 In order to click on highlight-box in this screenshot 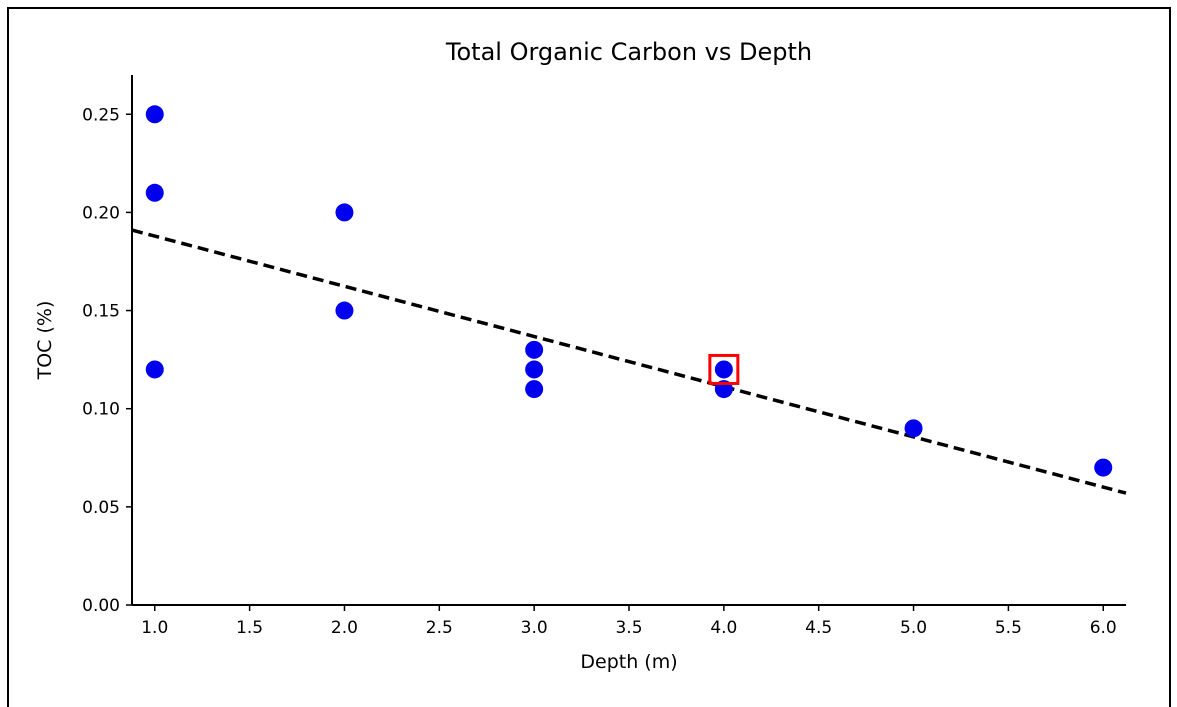, I will do `click(724, 369)`.